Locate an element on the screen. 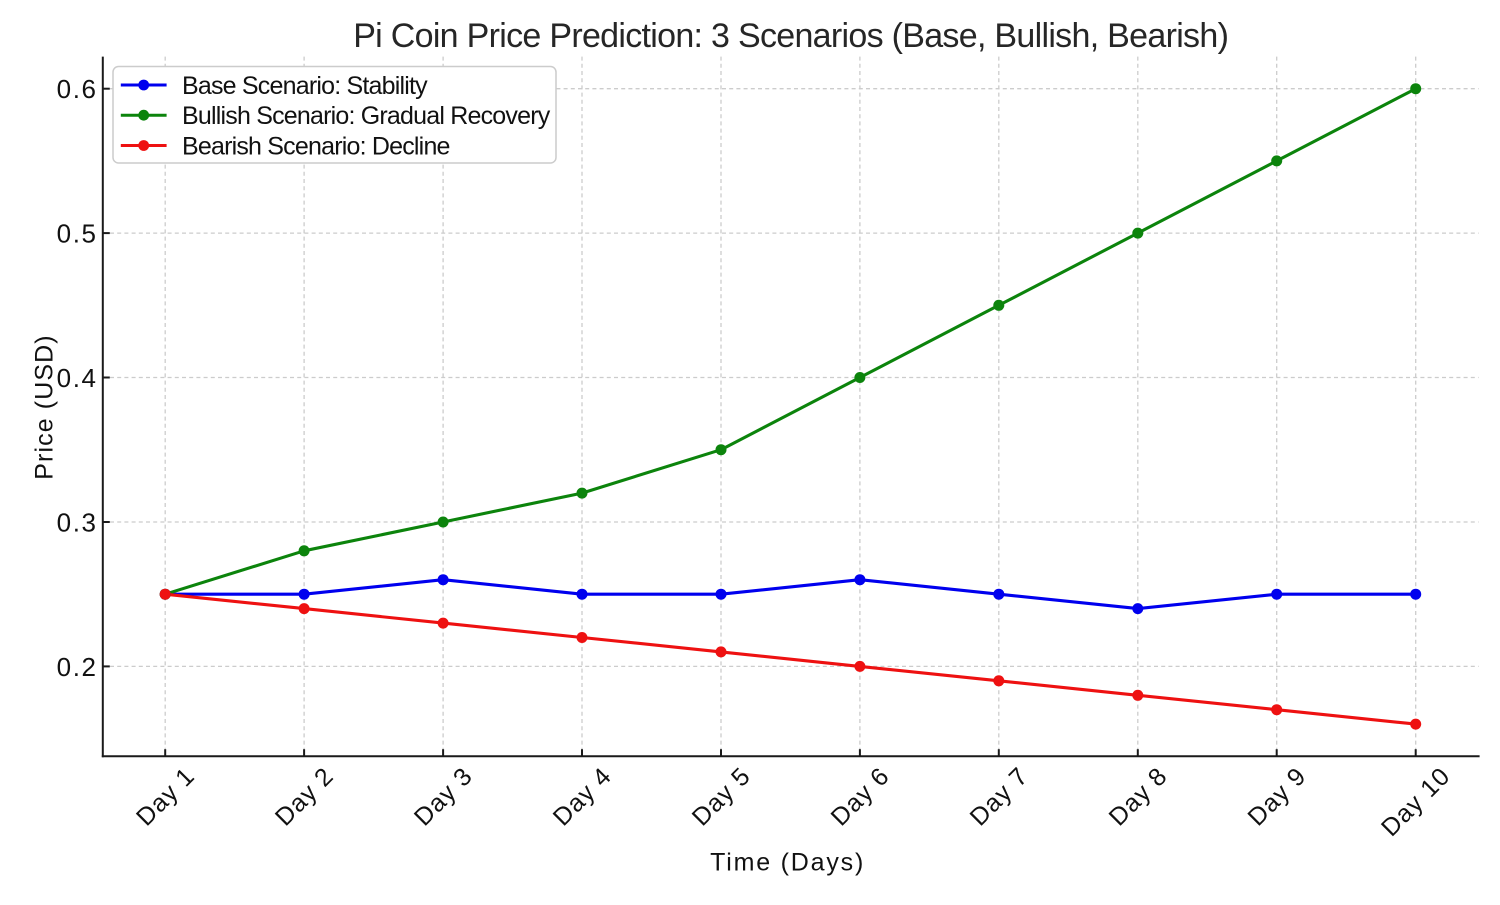  svg-text:Bullish Scenario: Gradual Reco: Bullish Scenario: Gradual Recovery is located at coordinates (366, 116).